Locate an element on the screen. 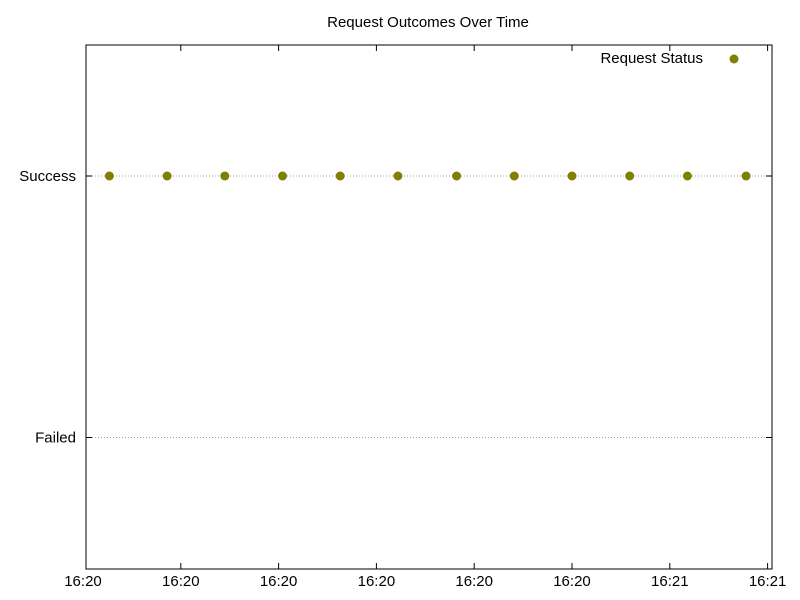  x-tick-label-1: 16:20 is located at coordinates (181, 581).